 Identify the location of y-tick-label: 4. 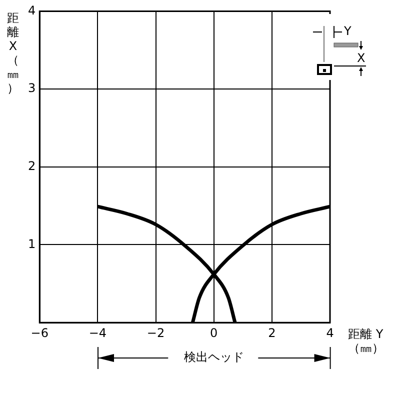
(32, 10).